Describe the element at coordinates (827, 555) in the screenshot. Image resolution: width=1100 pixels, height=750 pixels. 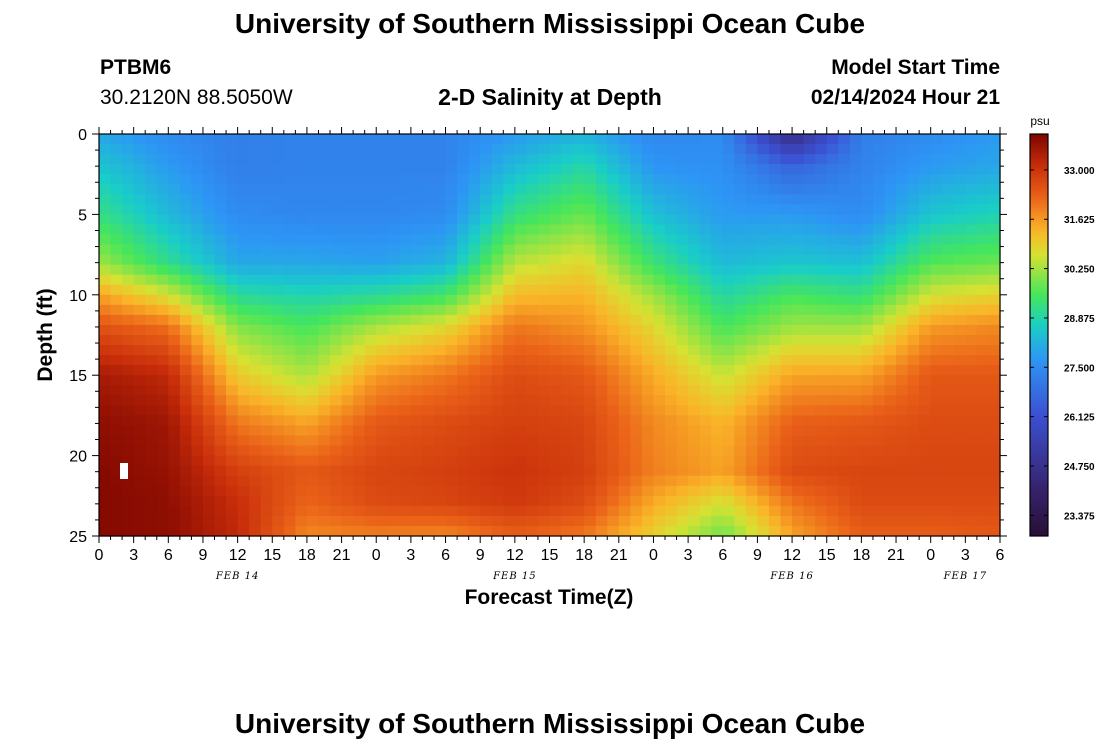
I see `x-tick-label: 15` at that location.